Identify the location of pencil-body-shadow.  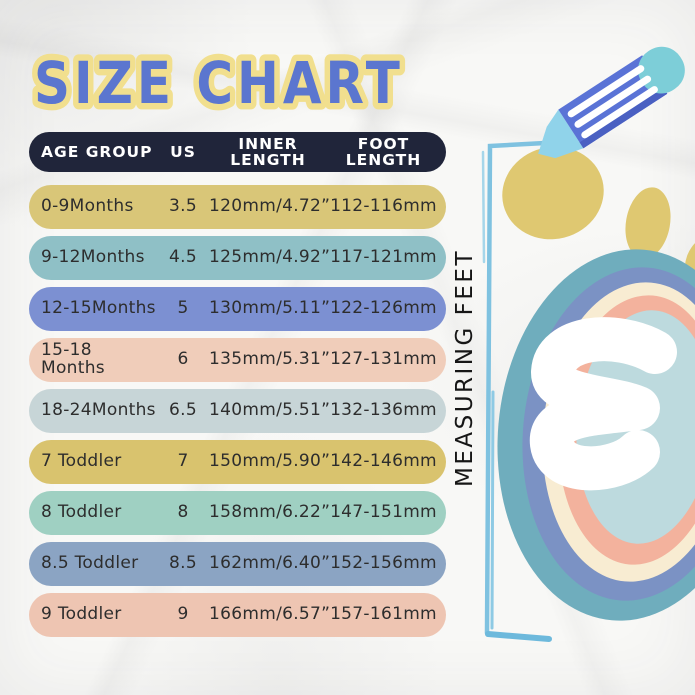
(623, 118).